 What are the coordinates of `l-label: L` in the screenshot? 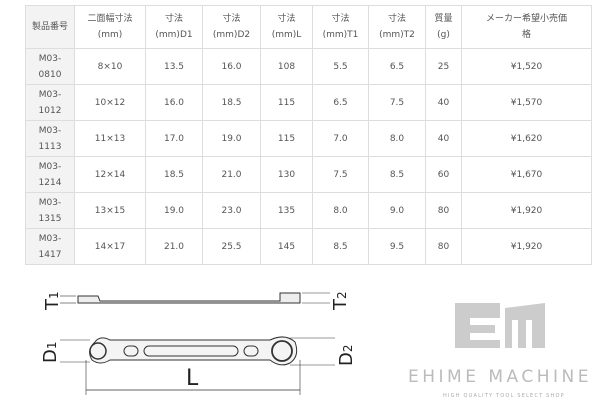 It's located at (192, 378).